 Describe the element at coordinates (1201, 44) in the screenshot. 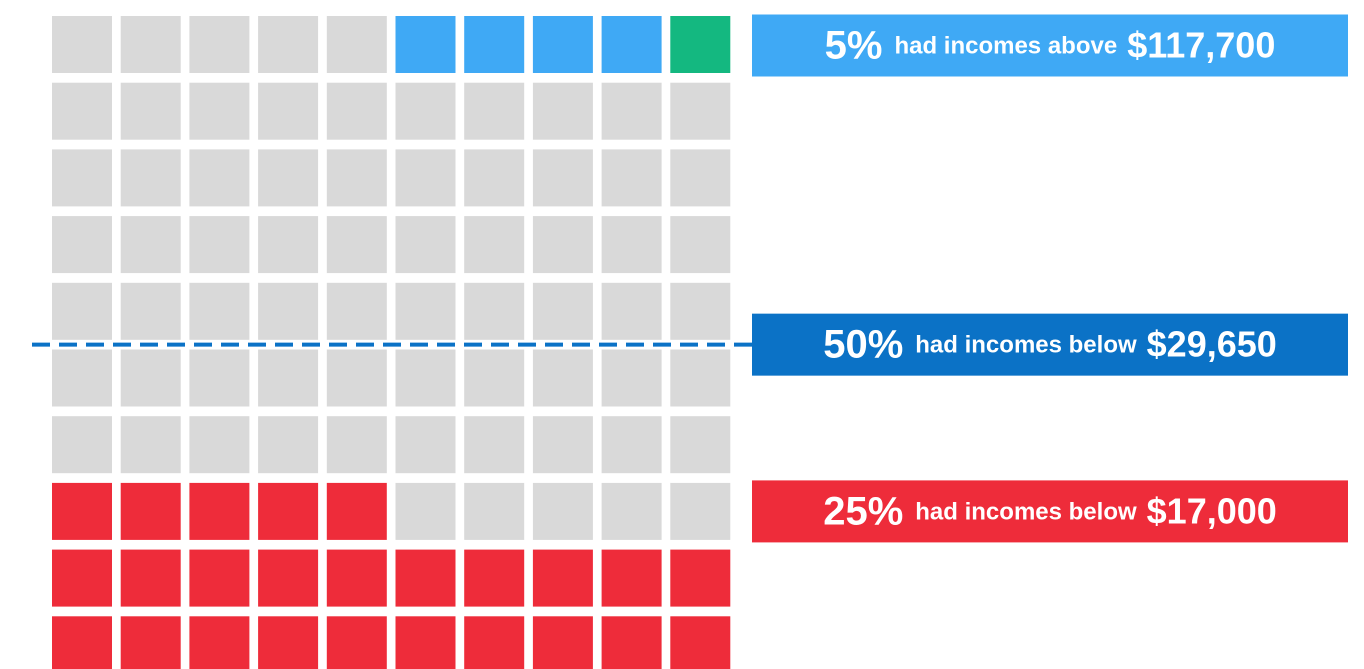

I see `label-threshold: $117,700` at that location.